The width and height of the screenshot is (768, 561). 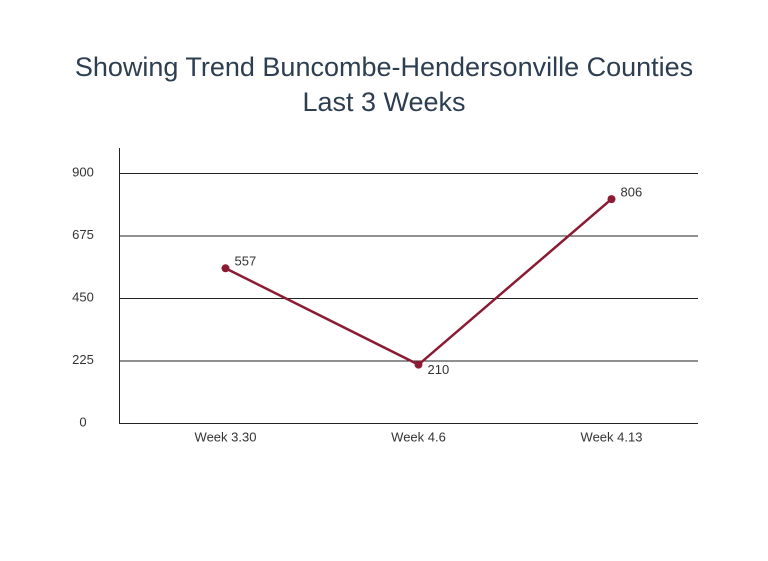 I want to click on y-tick-label: 225, so click(x=83, y=359).